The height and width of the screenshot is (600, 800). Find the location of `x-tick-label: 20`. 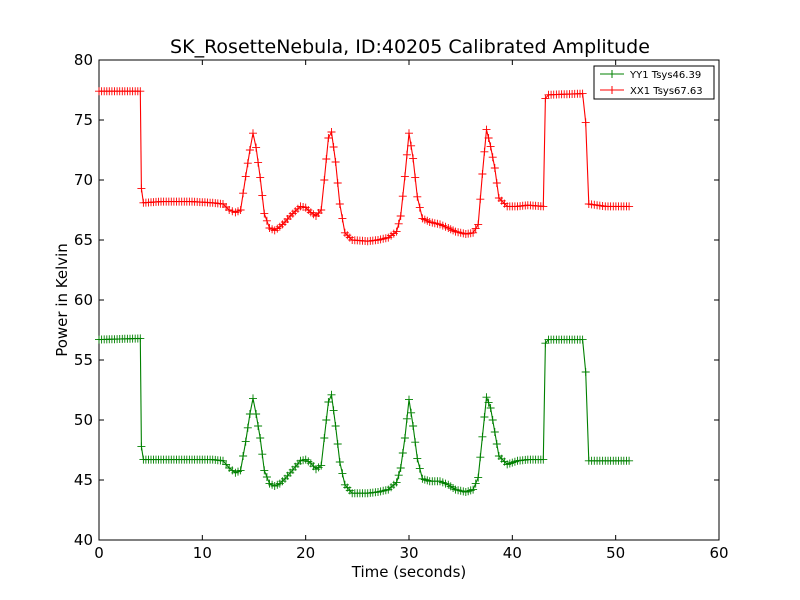

x-tick-label: 20 is located at coordinates (305, 553).